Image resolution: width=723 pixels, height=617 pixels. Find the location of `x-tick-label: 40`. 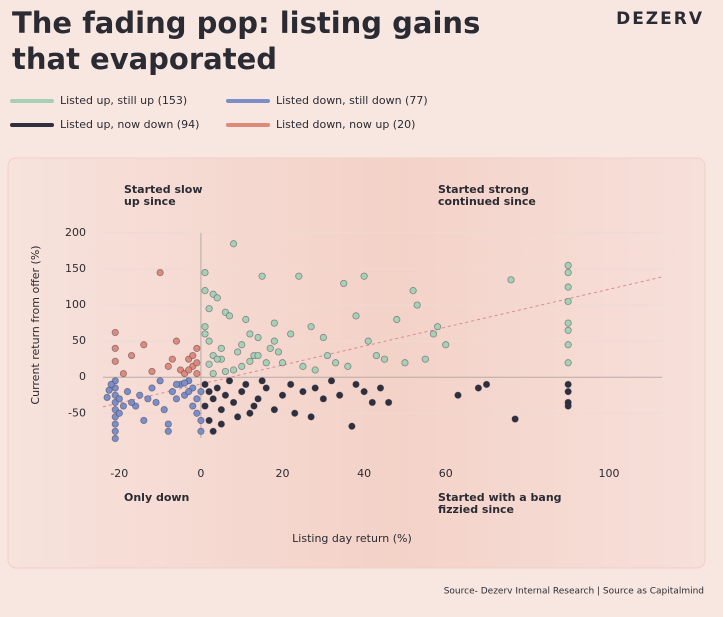

x-tick-label: 40 is located at coordinates (364, 473).